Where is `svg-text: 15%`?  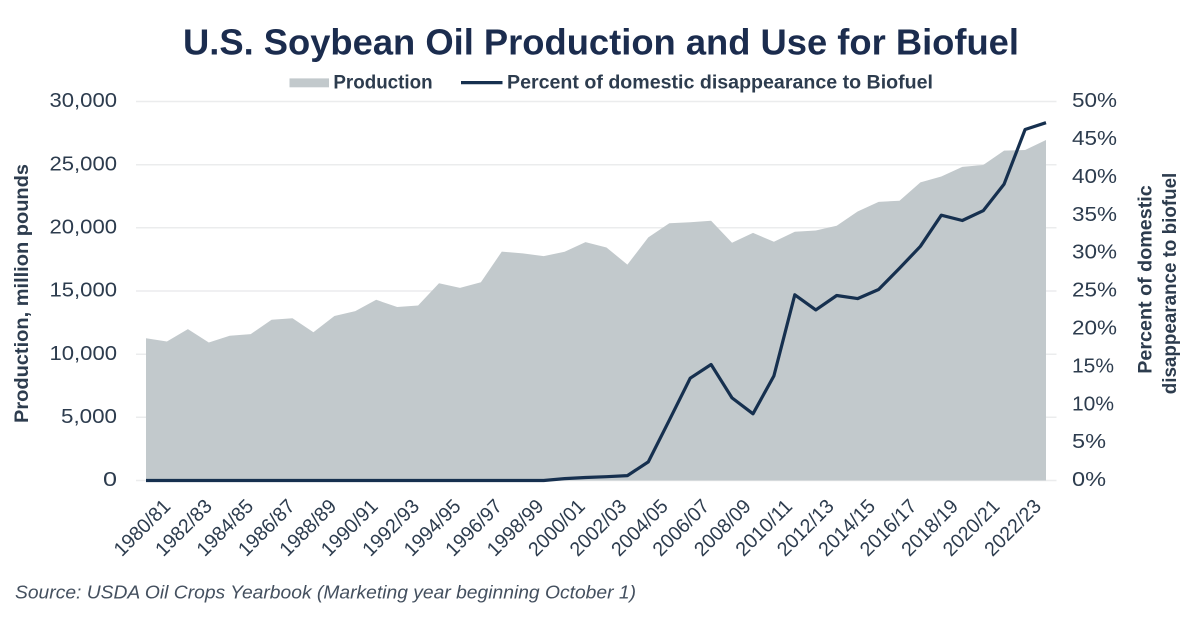 svg-text: 15% is located at coordinates (1093, 366).